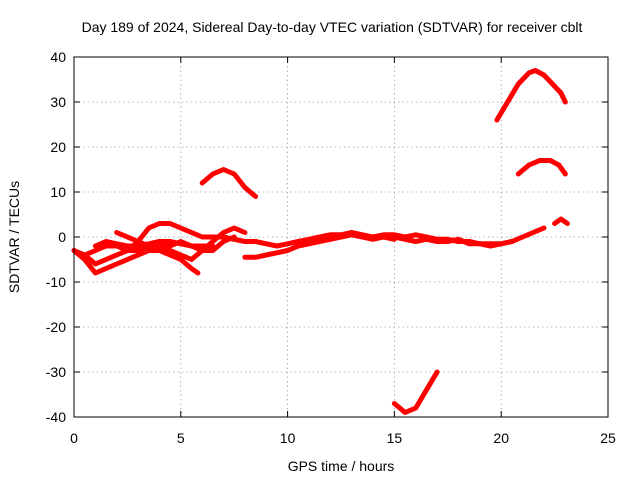 The image size is (640, 480). What do you see at coordinates (415, 392) in the screenshot?
I see `series-arc-m` at bounding box center [415, 392].